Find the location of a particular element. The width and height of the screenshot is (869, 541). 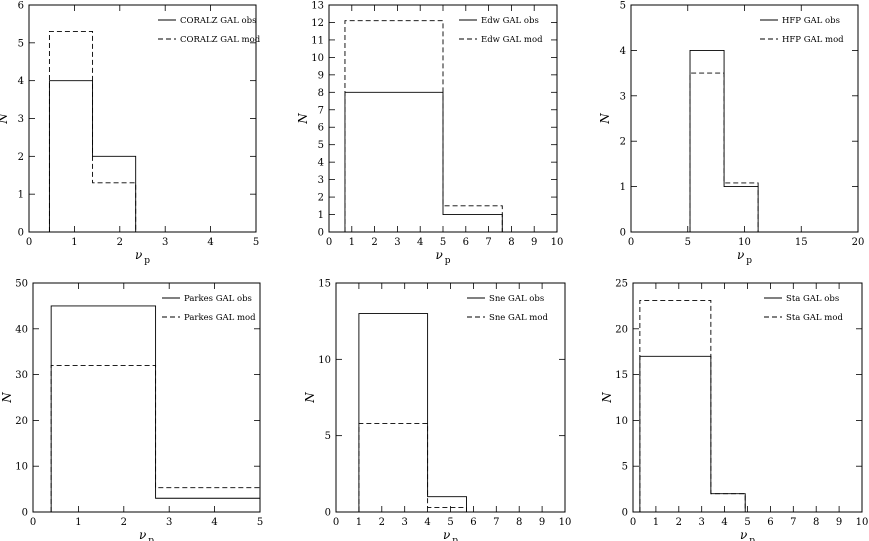

x-tick-label: 7 is located at coordinates (793, 522).